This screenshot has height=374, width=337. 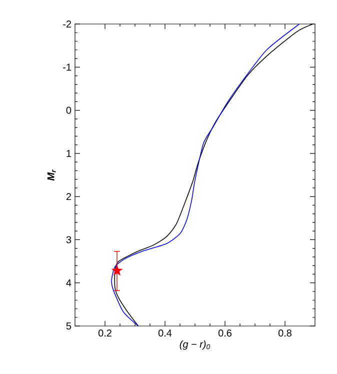 What do you see at coordinates (195, 345) in the screenshot?
I see `x-axis-title: (g − r)$_{0}$` at bounding box center [195, 345].